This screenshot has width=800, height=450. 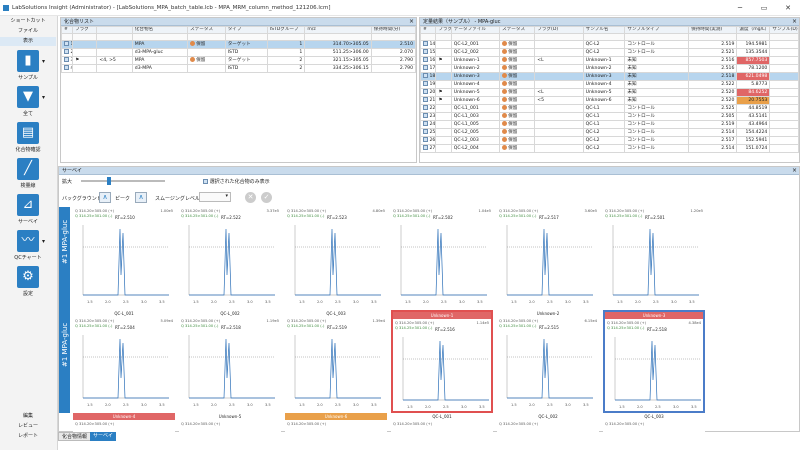 I want to click on table-row: 1MPA保留ターゲット1314.70>305.052.510, so click(x=238, y=44).